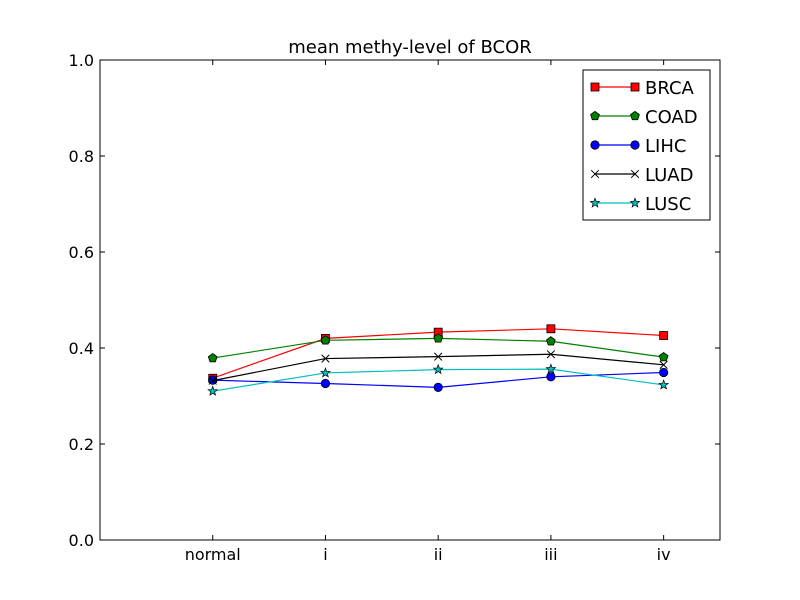  Describe the element at coordinates (669, 175) in the screenshot. I see `legend-label: LUAD` at that location.